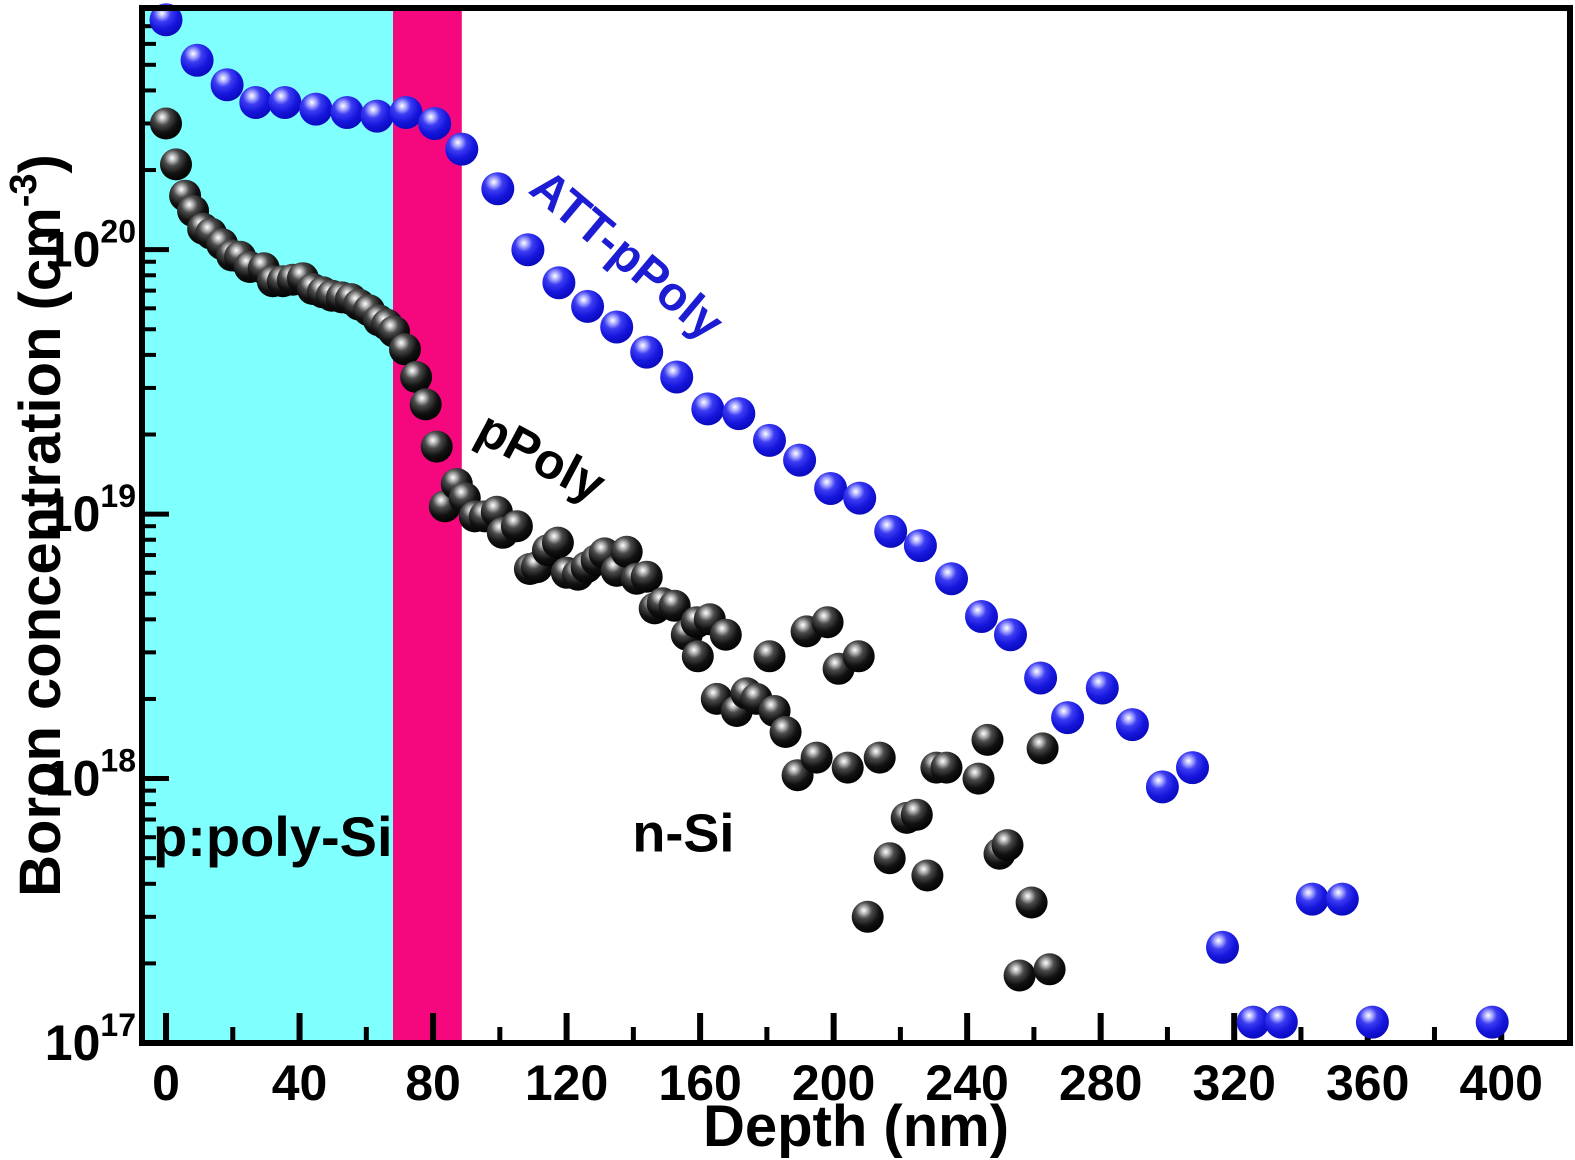 This screenshot has height=1160, width=1575. I want to click on ppoly-label: pPoly, so click(541, 456).